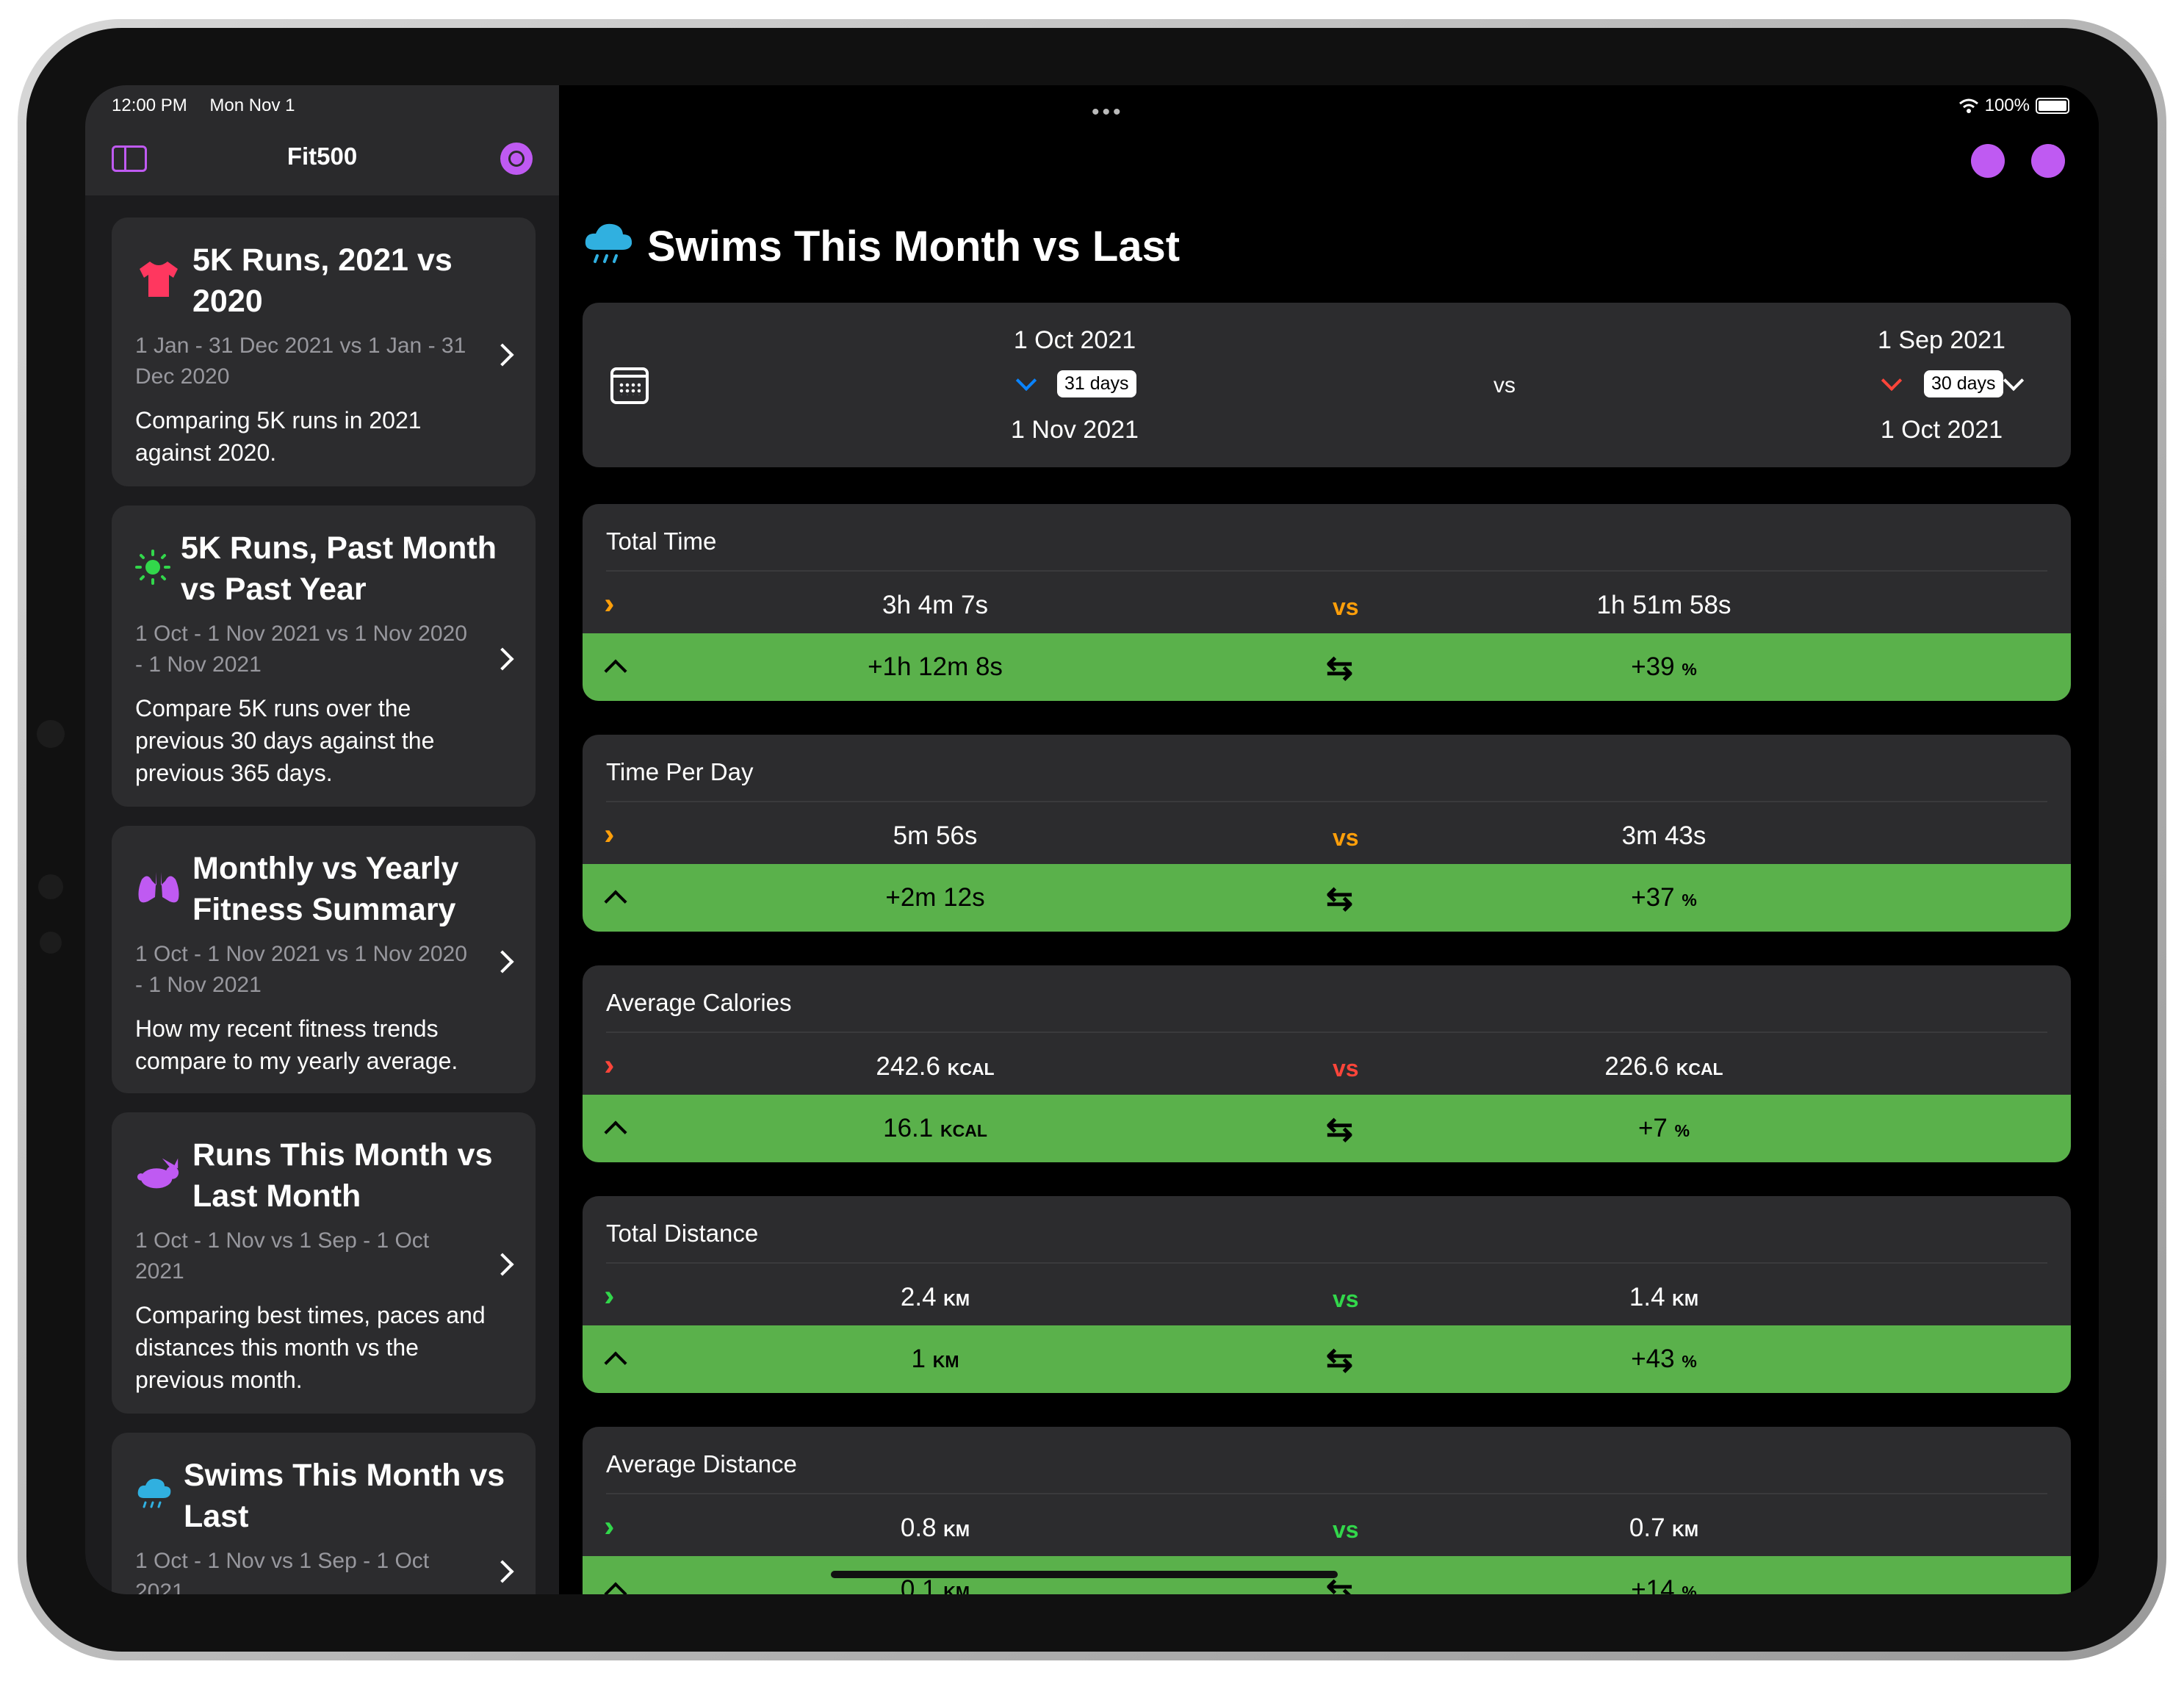 The image size is (2184, 1681). What do you see at coordinates (1327, 1526) in the screenshot?
I see `metric-values-row: ›› 0.8 KM vs 0.7 KM` at bounding box center [1327, 1526].